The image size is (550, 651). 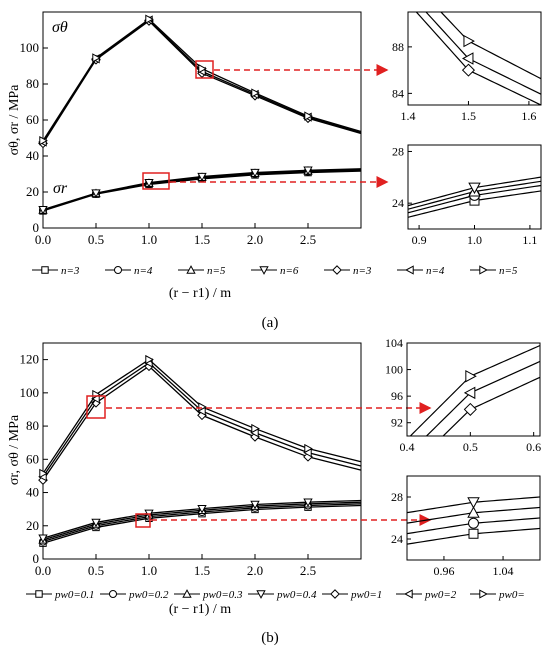 I want to click on panel-a-ytick-label: 20, so click(x=32, y=191).